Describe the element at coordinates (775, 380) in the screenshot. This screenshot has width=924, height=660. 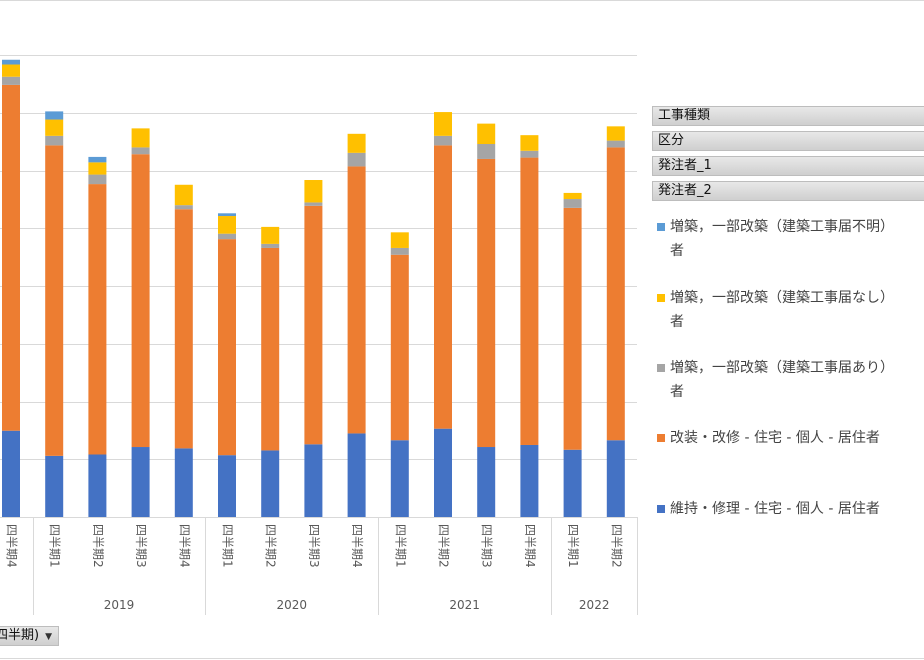
I see `legend-item-extension-with-notice: 増築，一部改築（建築工事届あり） 者` at that location.